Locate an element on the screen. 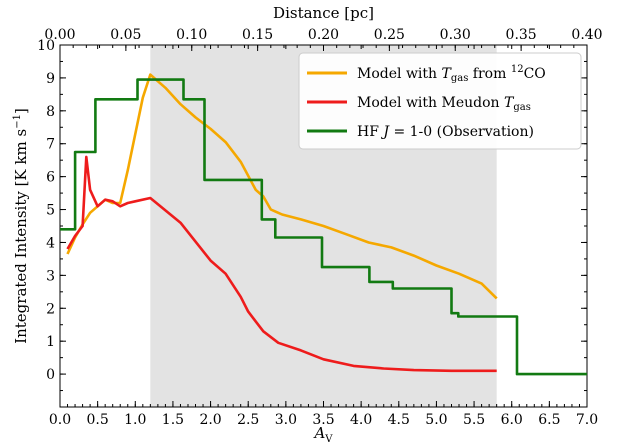  x-tick-label: 4.0 is located at coordinates (361, 420).